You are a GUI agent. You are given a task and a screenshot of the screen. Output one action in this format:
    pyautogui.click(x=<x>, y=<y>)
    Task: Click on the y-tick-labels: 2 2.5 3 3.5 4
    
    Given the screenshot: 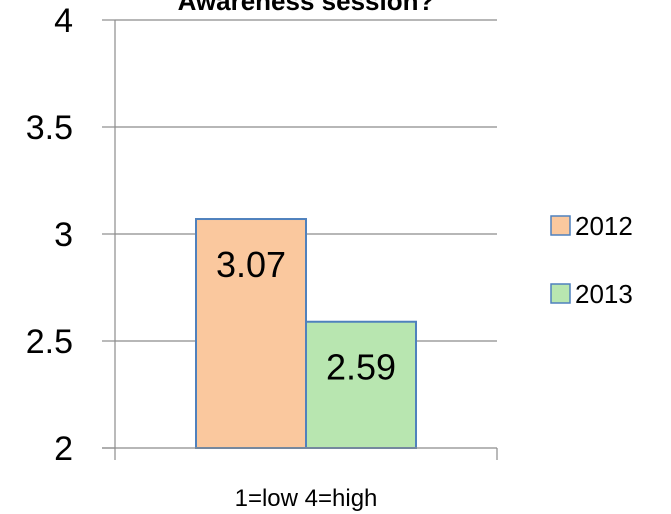 What is the action you would take?
    pyautogui.click(x=49, y=235)
    